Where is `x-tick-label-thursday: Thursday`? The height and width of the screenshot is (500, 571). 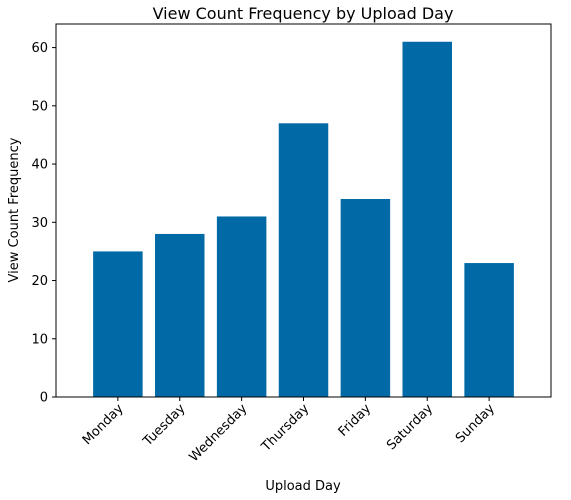
x-tick-label-thursday: Thursday is located at coordinates (285, 428).